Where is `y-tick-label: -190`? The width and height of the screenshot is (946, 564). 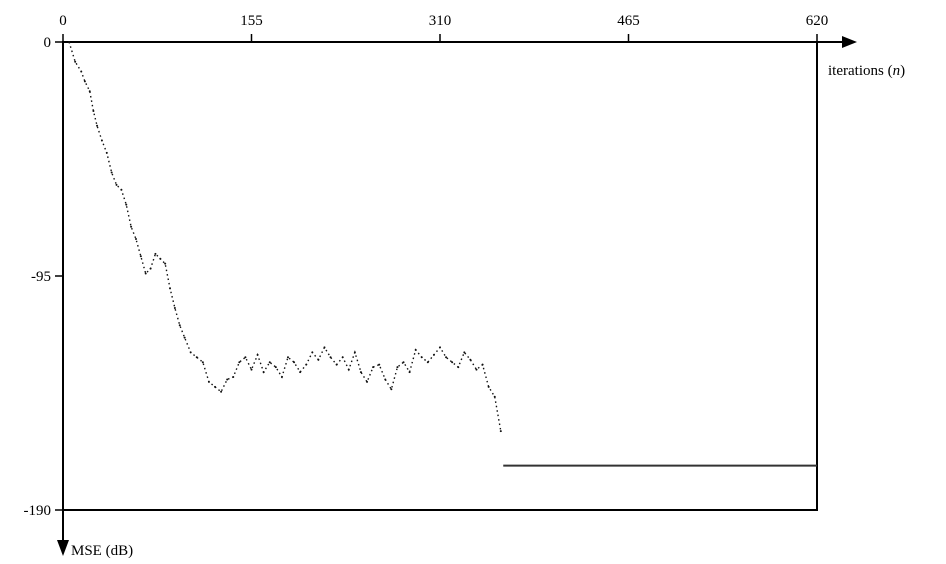 y-tick-label: -190 is located at coordinates (38, 511).